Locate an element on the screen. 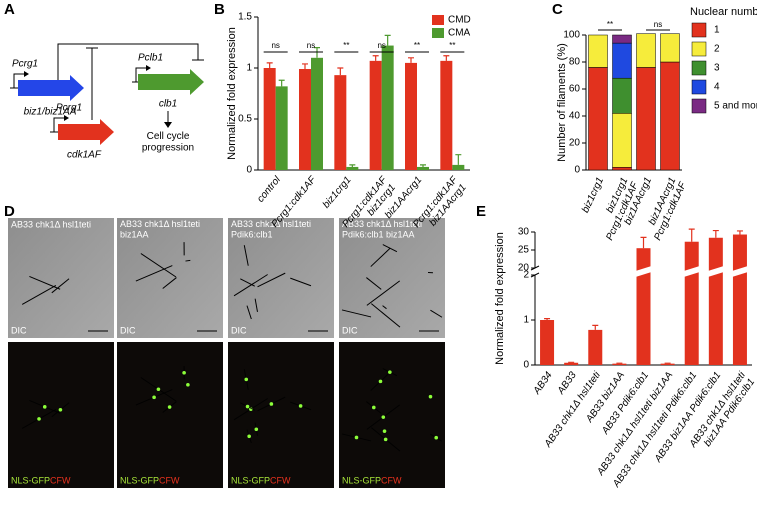  promoter-label: Pclb1 is located at coordinates (150, 58).